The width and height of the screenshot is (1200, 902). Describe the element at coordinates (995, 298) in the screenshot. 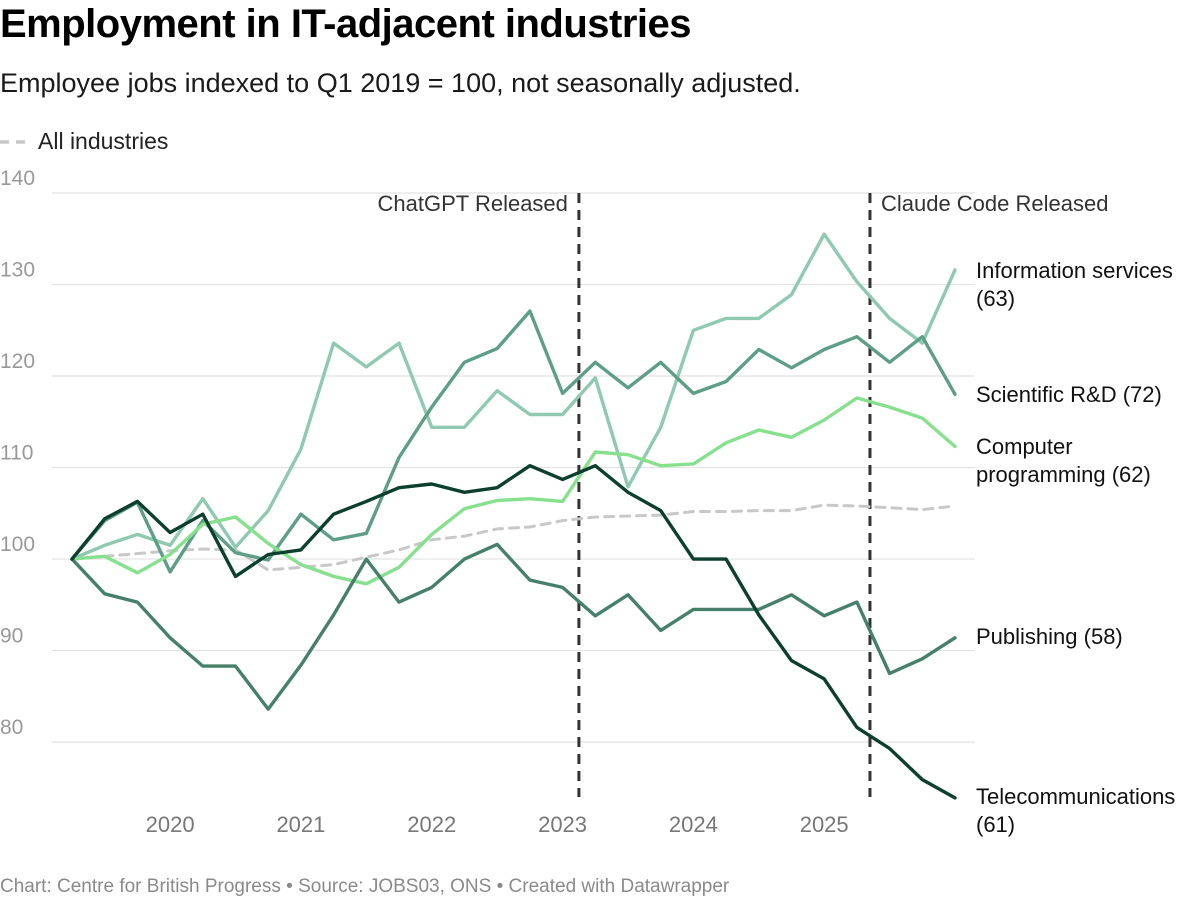

I see `series-label-information-services-line-2: (63)` at that location.